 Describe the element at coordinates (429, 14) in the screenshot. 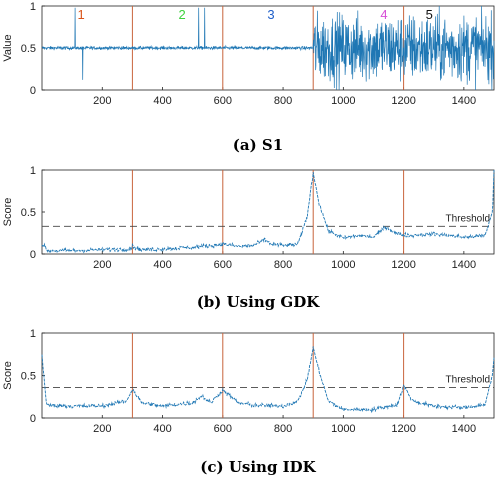

I see `segment-label: 5` at that location.